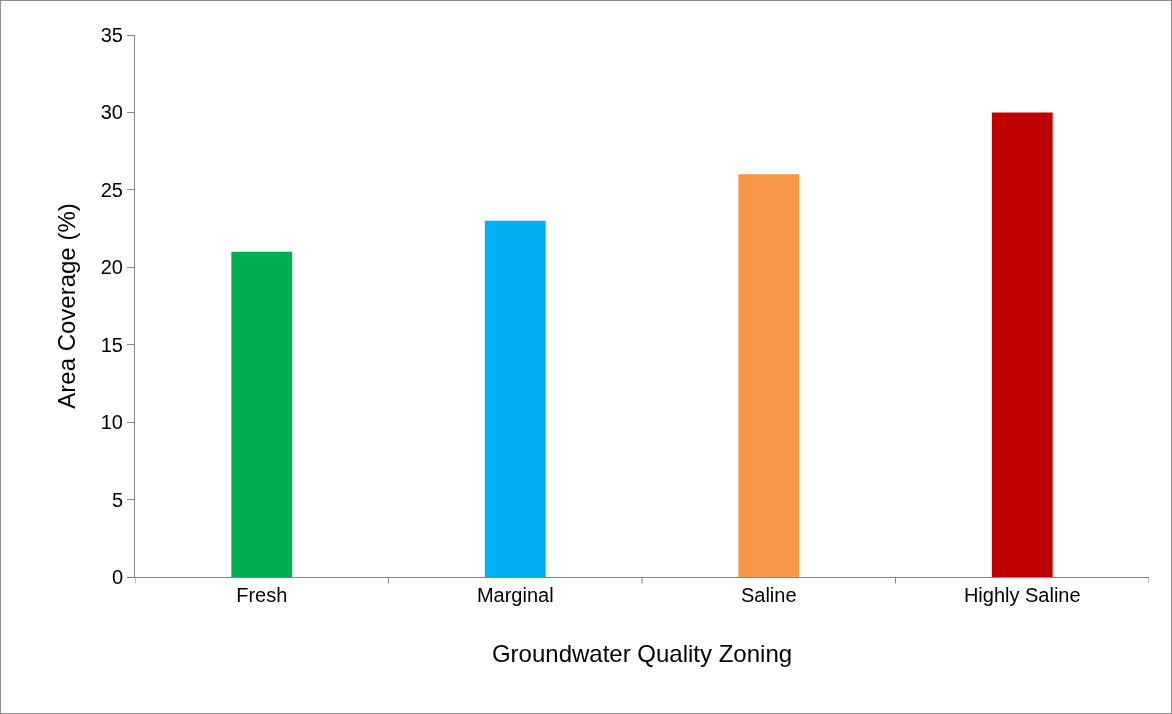 This screenshot has width=1172, height=714. I want to click on y-tick-label: 15, so click(111, 344).